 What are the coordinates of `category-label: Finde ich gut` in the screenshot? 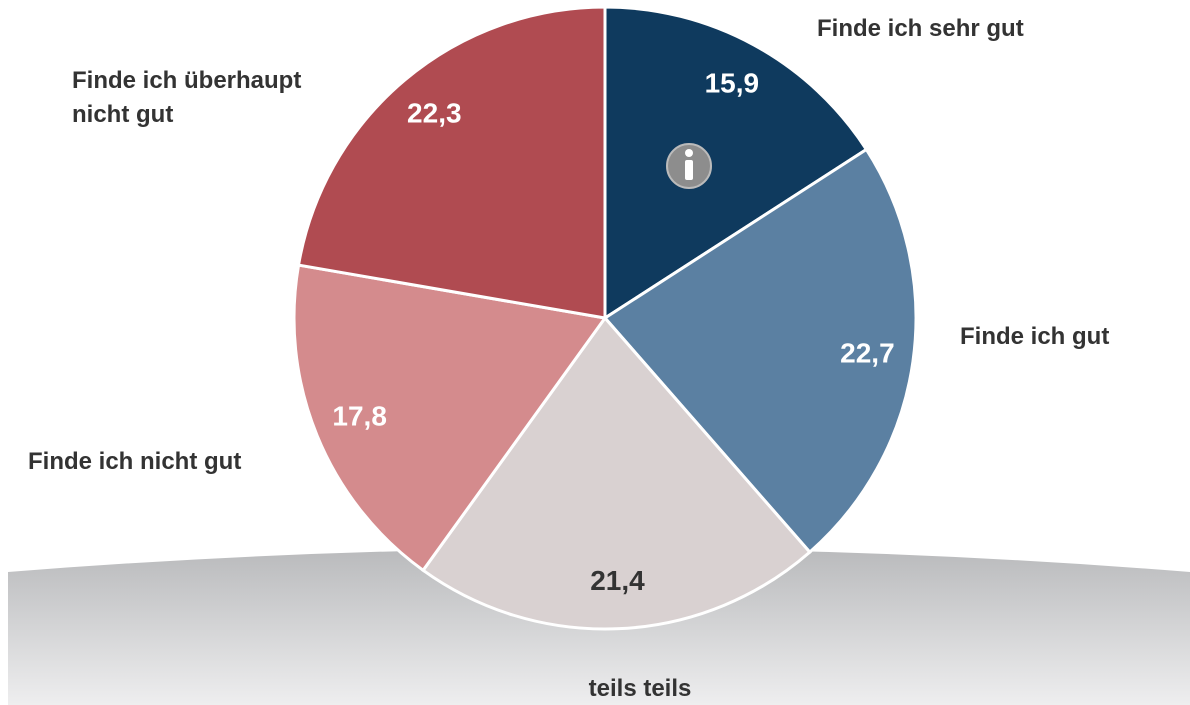 It's located at (1035, 336).